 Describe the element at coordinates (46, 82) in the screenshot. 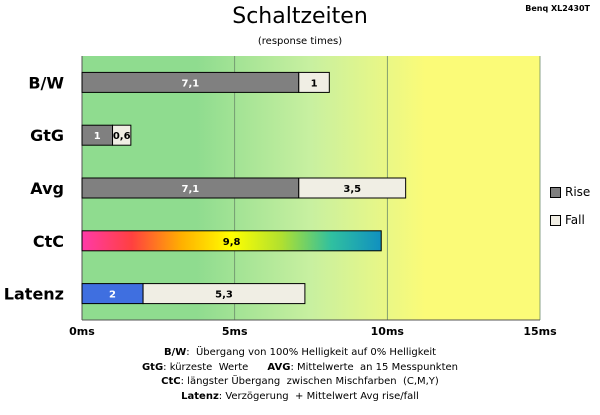

I see `category-label-0: B/W` at that location.